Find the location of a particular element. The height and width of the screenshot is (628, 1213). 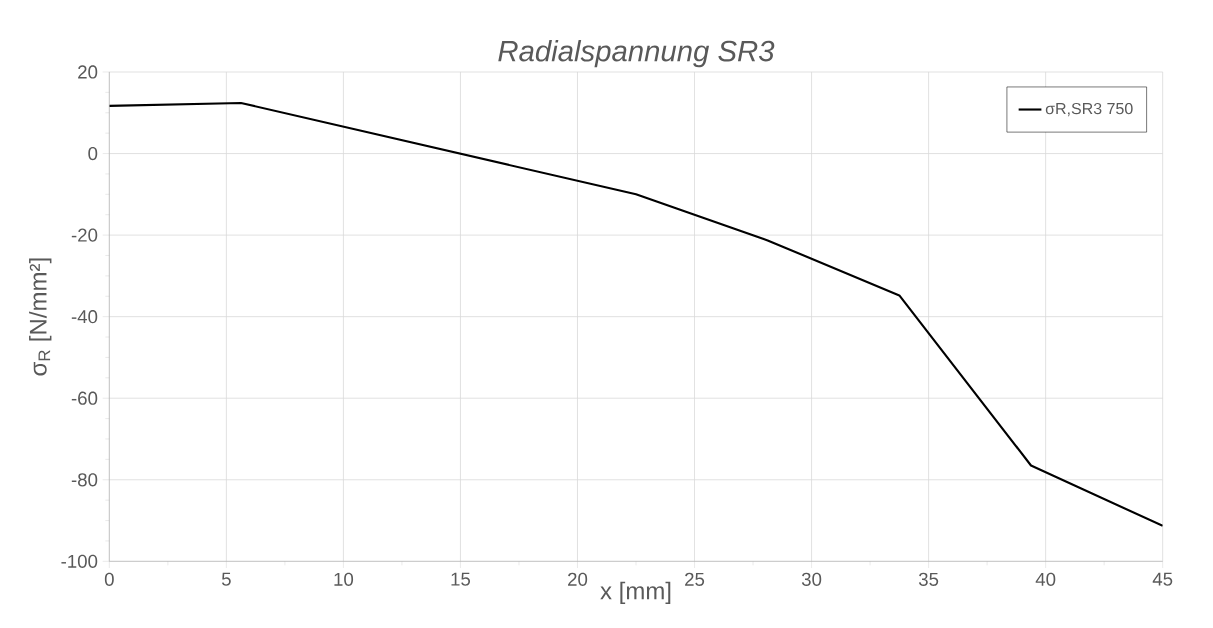

x-tick-label: 35 is located at coordinates (928, 579).